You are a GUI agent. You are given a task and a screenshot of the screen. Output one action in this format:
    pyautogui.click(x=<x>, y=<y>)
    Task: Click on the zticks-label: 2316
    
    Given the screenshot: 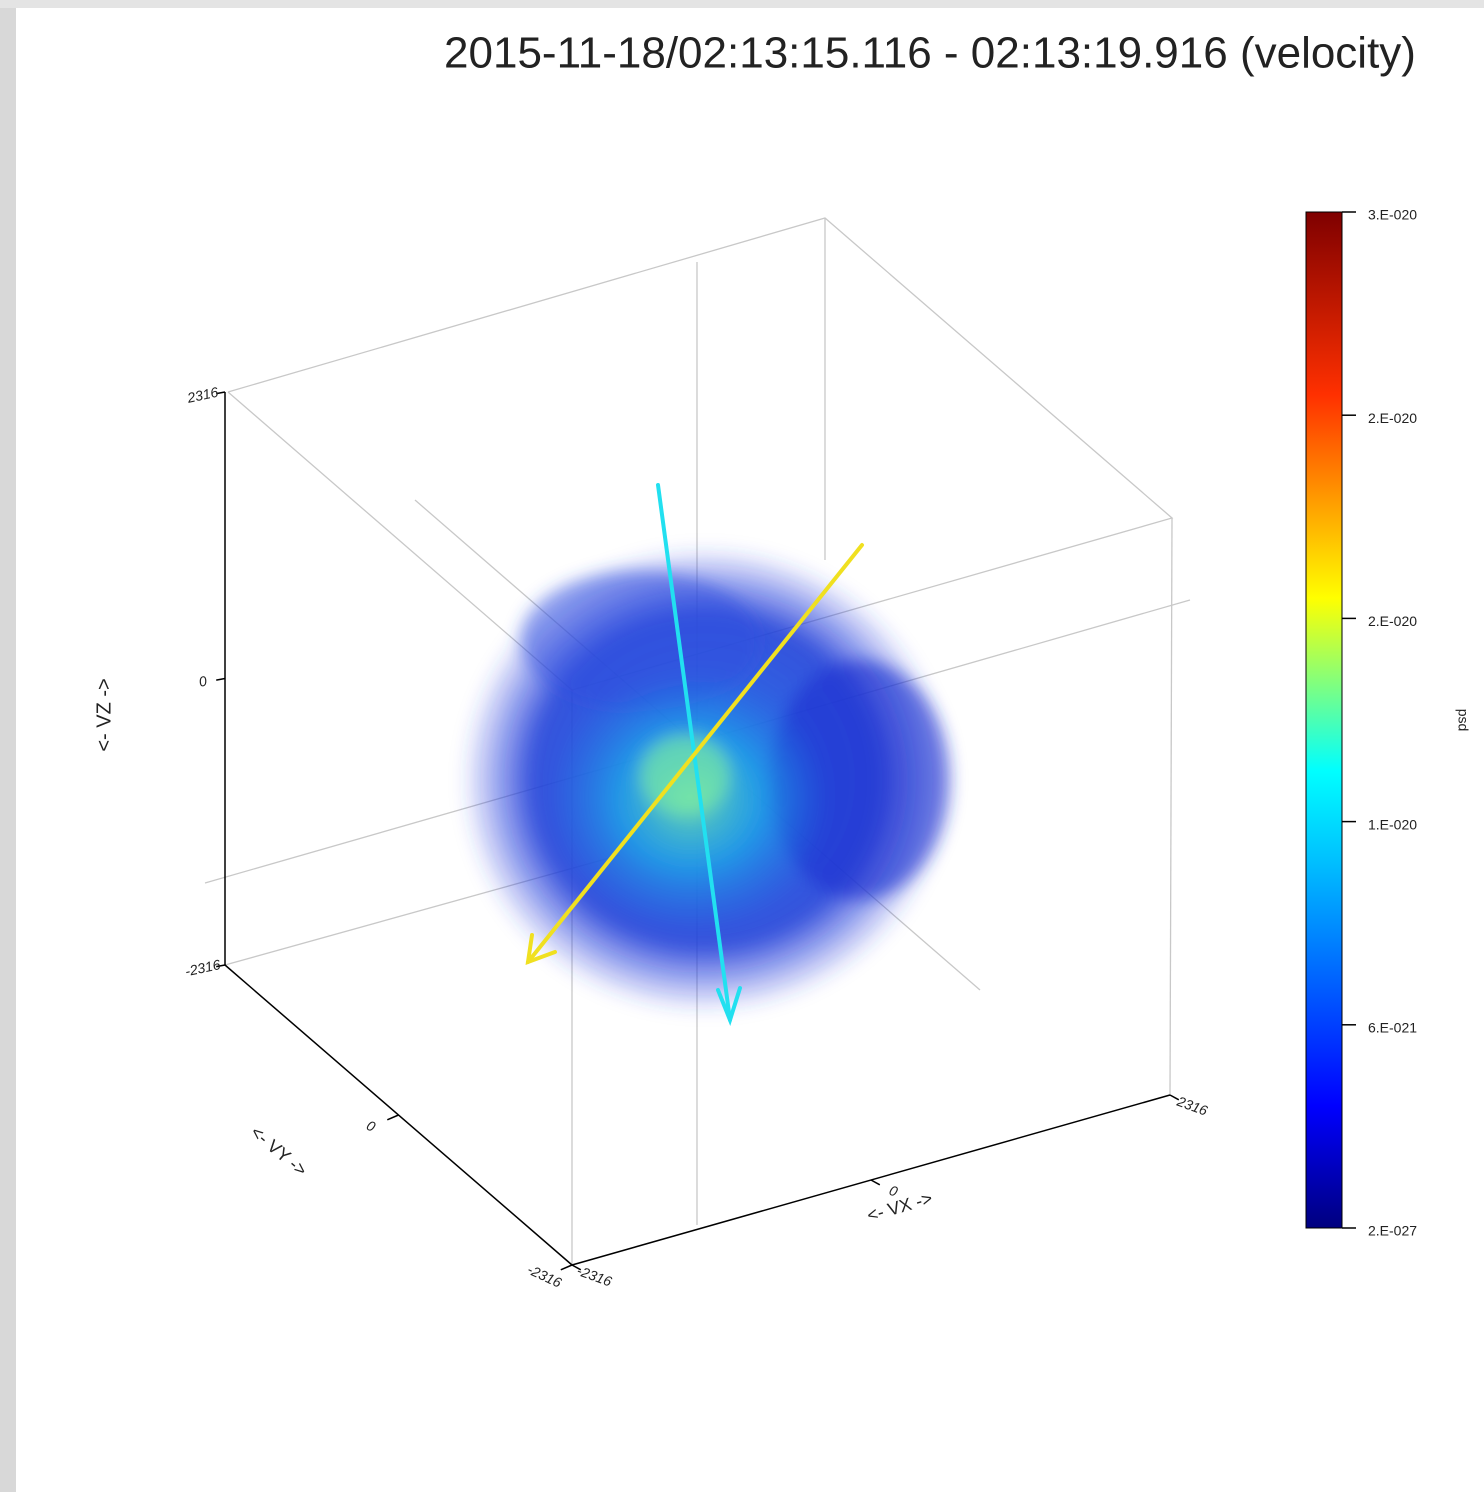 What is the action you would take?
    pyautogui.click(x=202, y=395)
    